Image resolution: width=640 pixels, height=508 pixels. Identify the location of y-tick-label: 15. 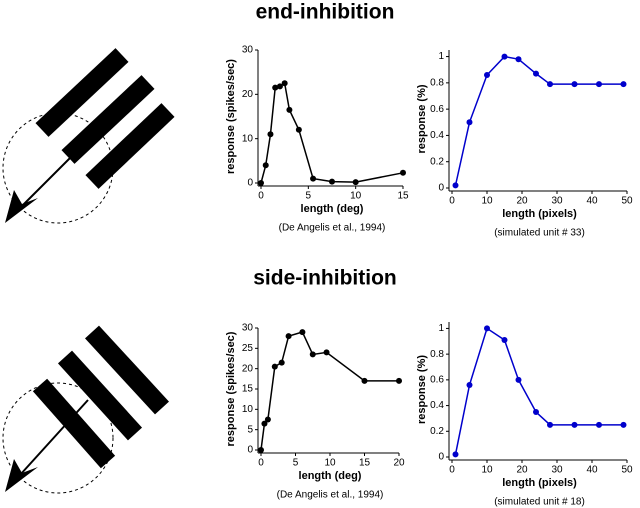
(248, 389).